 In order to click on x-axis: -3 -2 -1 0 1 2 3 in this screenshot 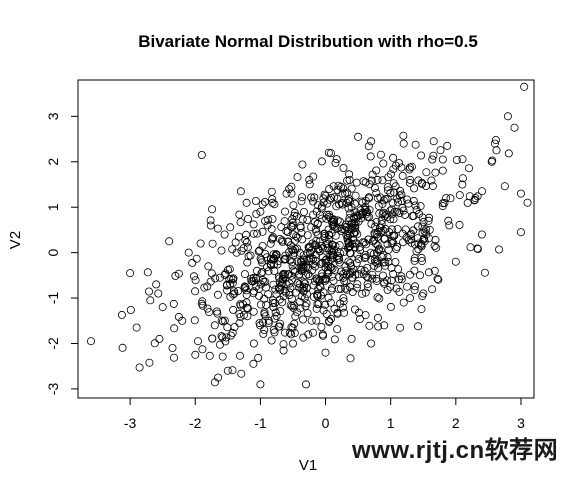, I will do `click(324, 414)`.